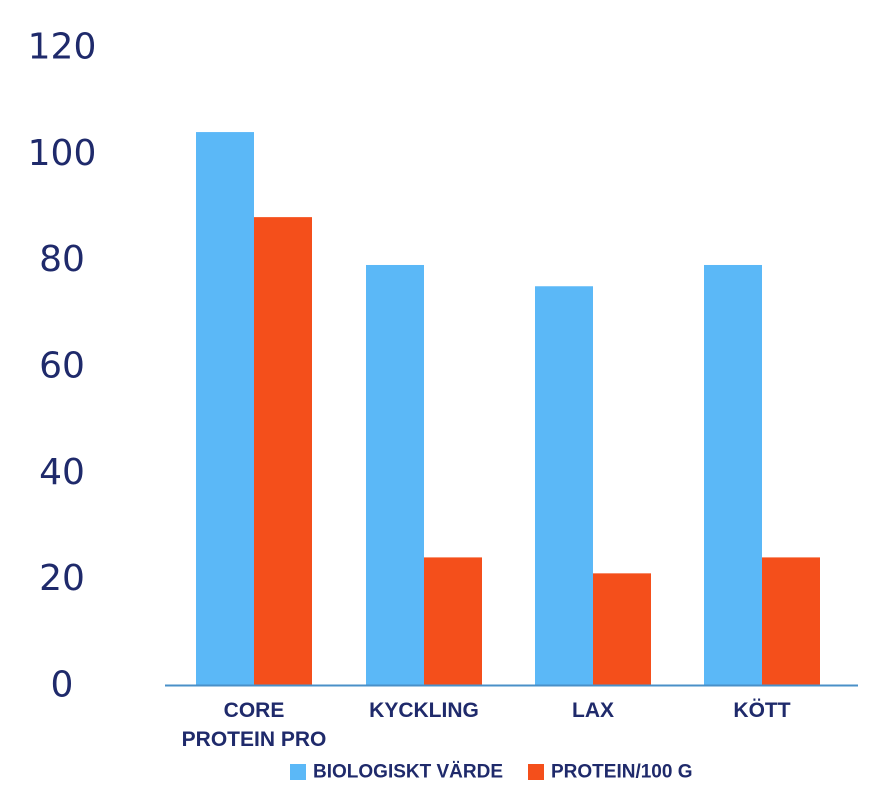 The image size is (892, 790). Describe the element at coordinates (254, 739) in the screenshot. I see `x-tick-label-line: PROTEIN PRO` at that location.